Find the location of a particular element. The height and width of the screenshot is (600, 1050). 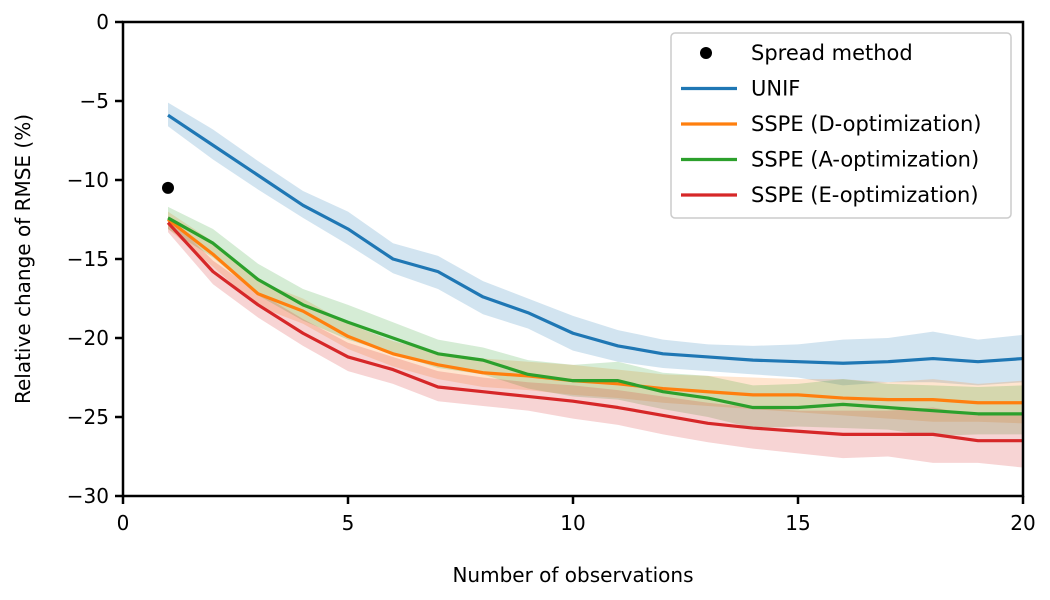

x-axis-ticks: 0 5 10 15 20 is located at coordinates (576, 515).